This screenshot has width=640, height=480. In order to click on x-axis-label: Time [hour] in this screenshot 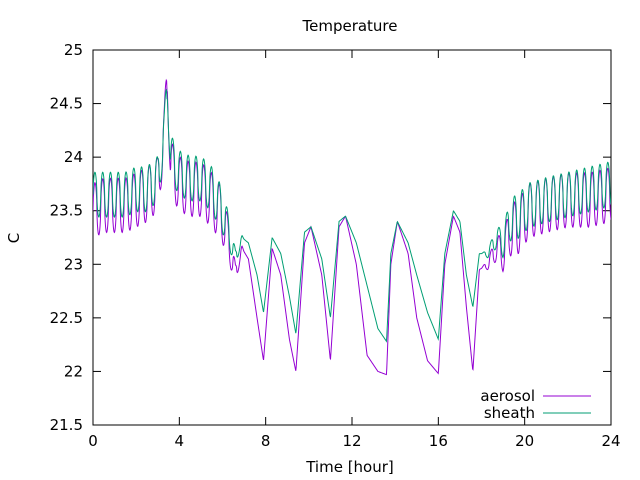, I will do `click(349, 467)`.